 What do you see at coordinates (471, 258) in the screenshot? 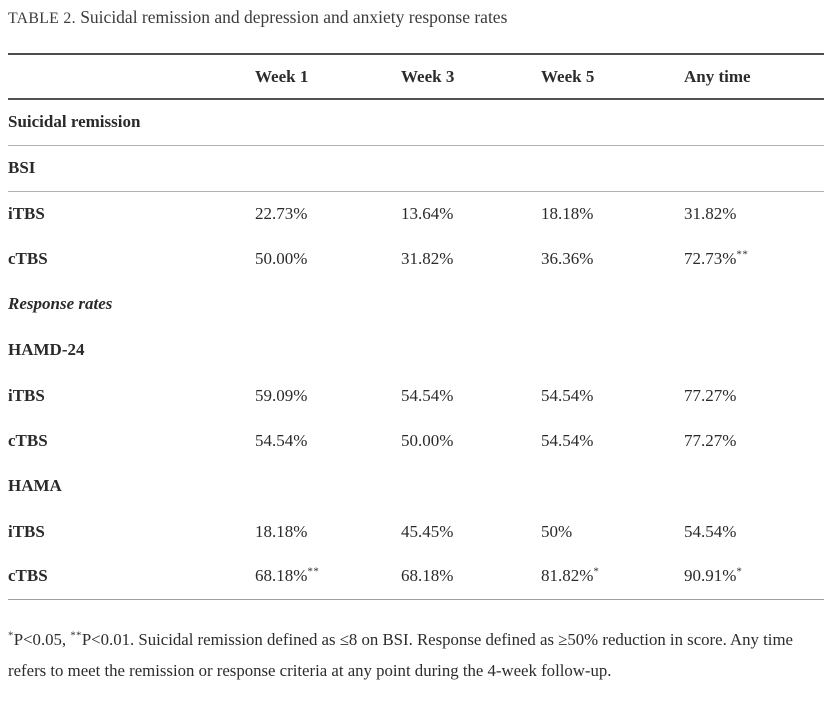
I see `cell-week-3: 31.82%` at bounding box center [471, 258].